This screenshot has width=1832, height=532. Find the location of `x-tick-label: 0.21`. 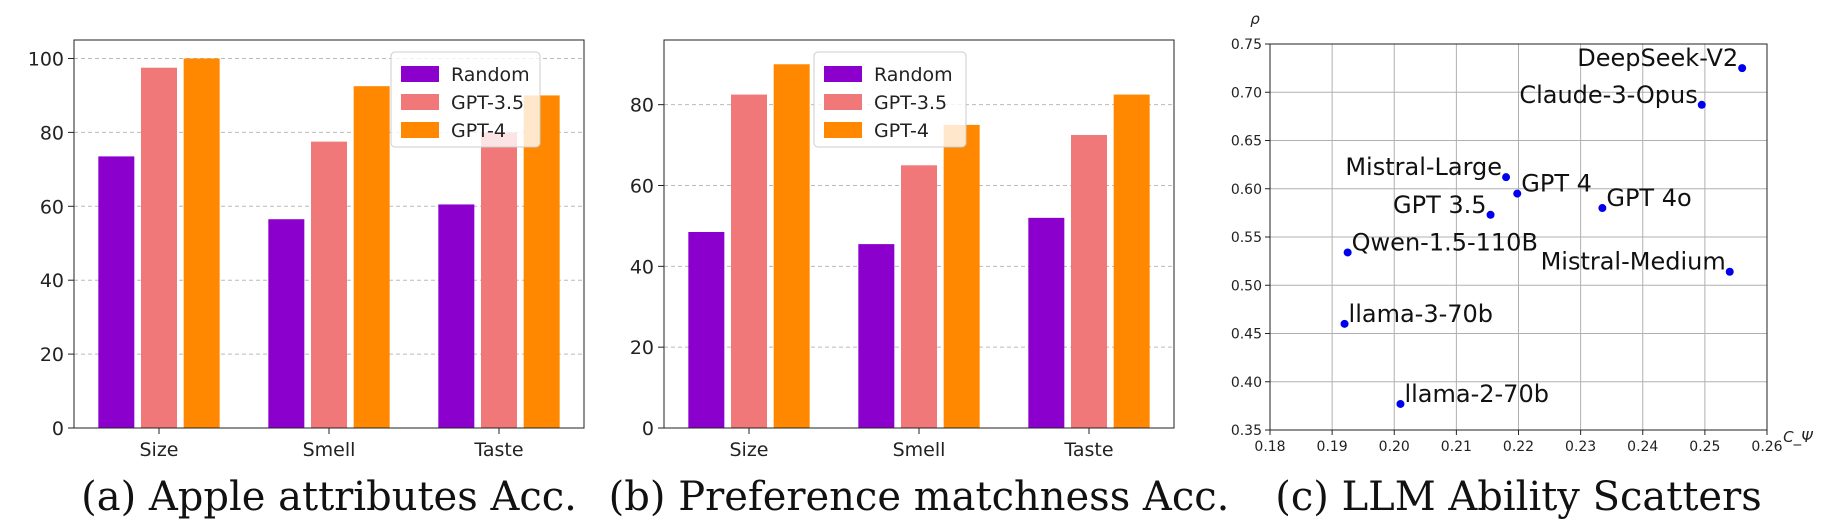

x-tick-label: 0.21 is located at coordinates (1456, 447).